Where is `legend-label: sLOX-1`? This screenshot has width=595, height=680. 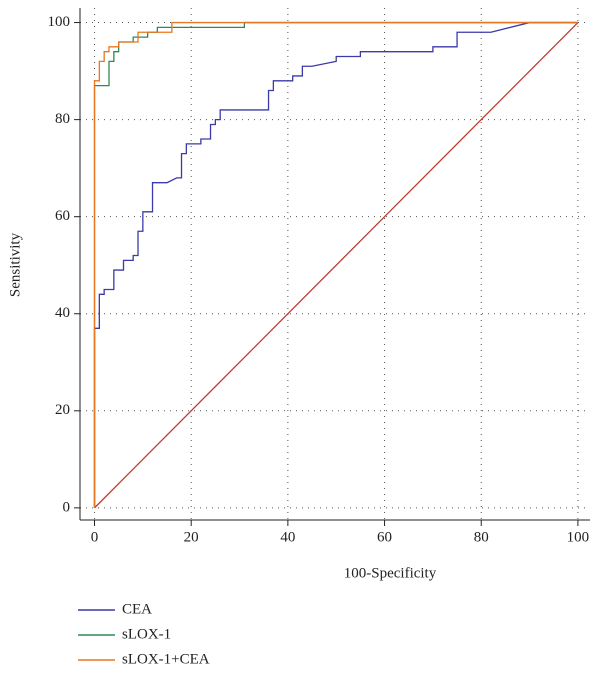
legend-label: sLOX-1 is located at coordinates (146, 634).